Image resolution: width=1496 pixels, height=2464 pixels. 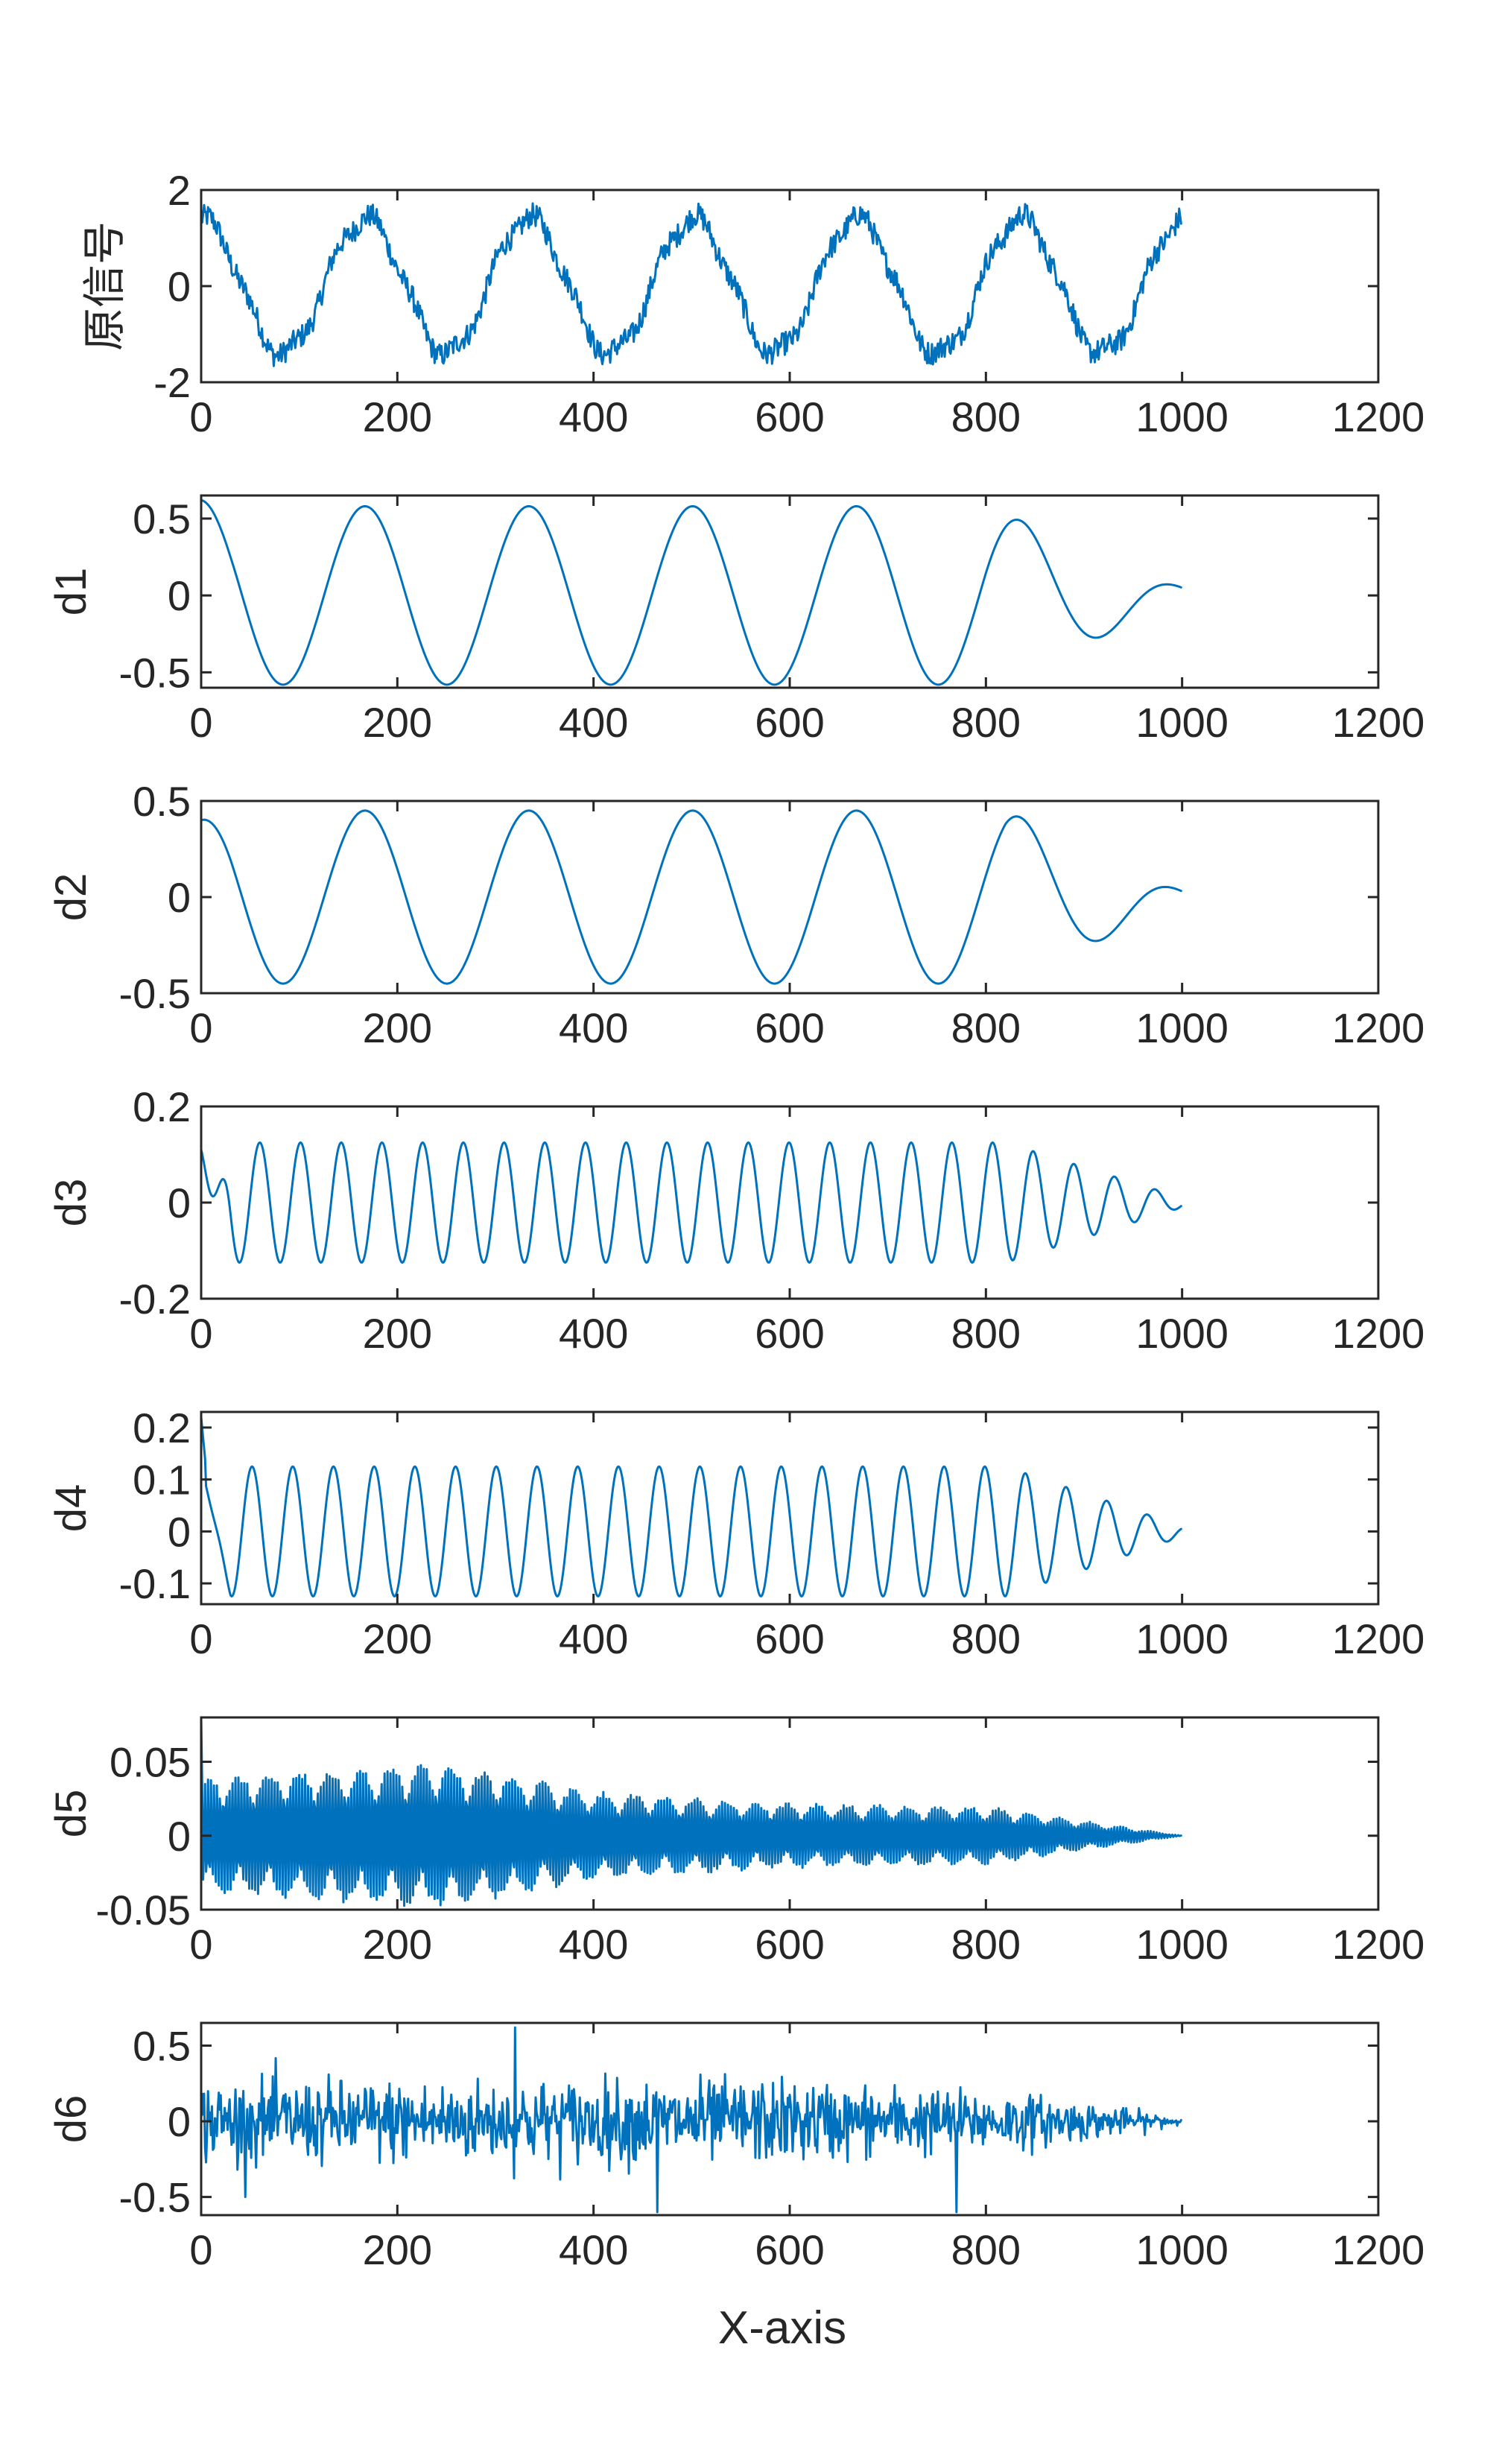 I want to click on subplot-5: 0 200 400 600 800 1000 1200-0.100.10.2d4, so click(x=735, y=1533).